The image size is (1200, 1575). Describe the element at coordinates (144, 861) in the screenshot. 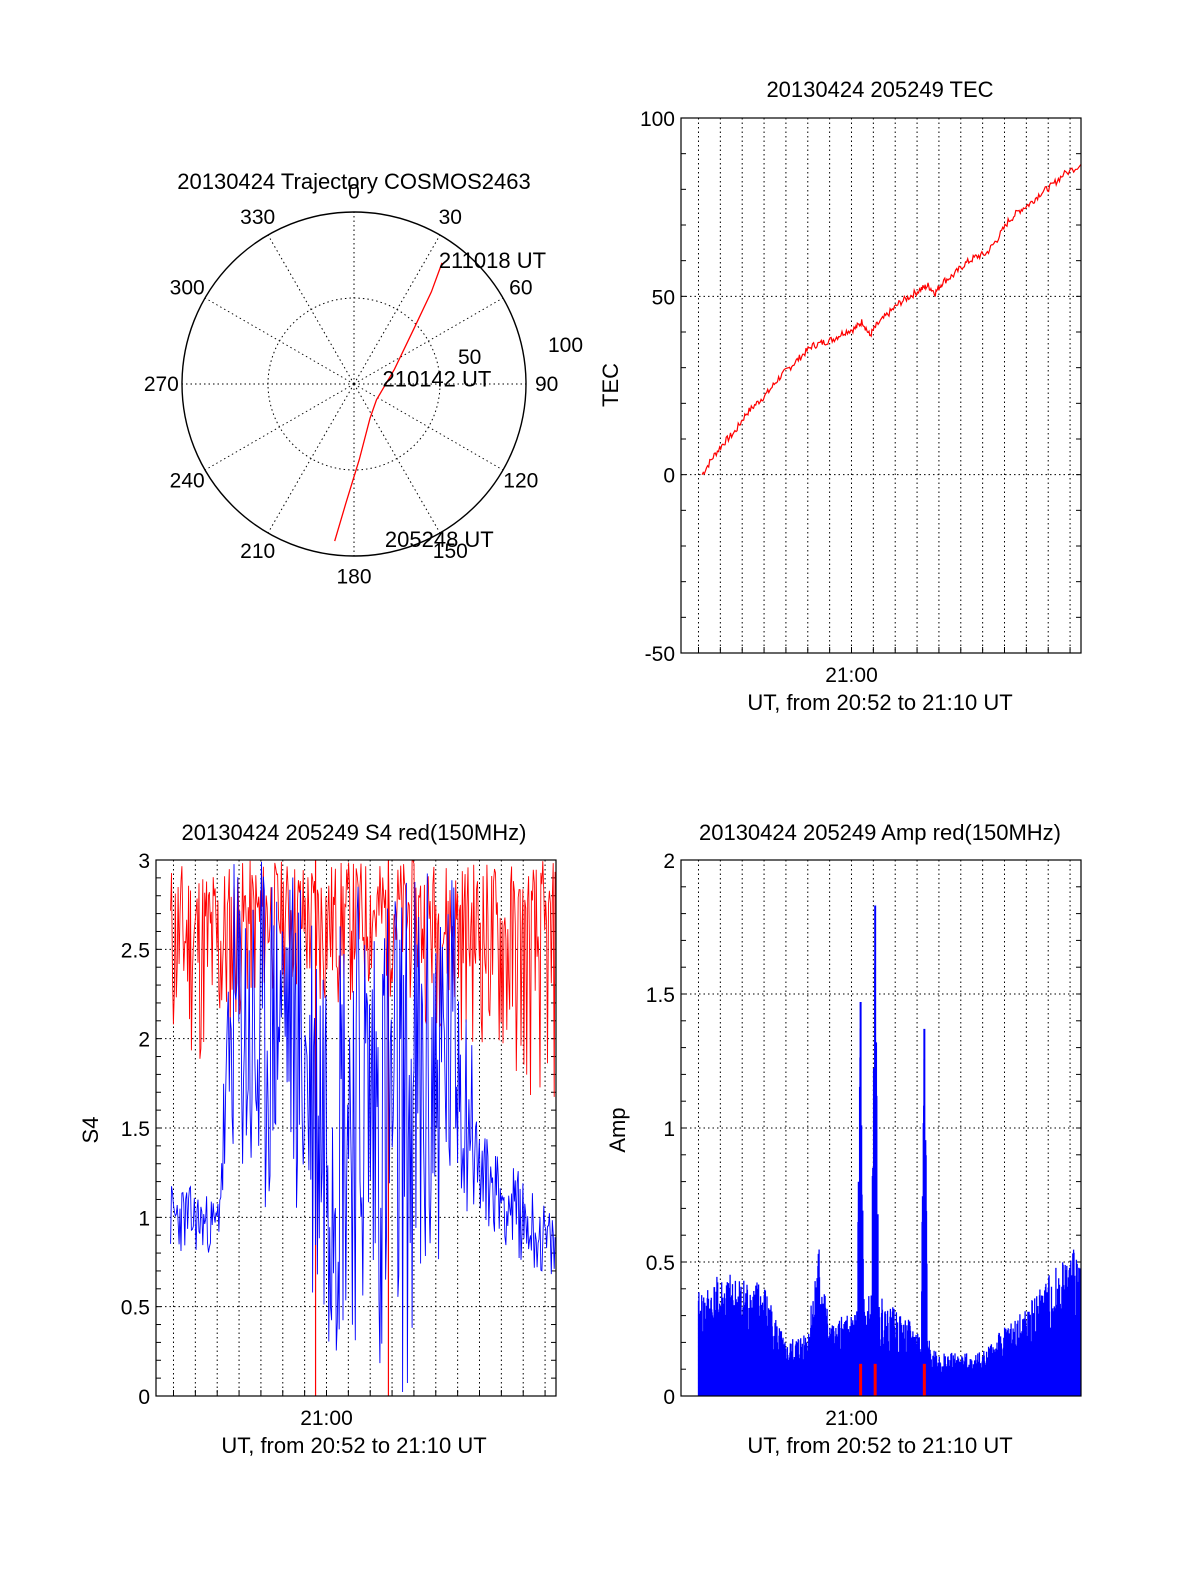

I see `y-tick-label: 3` at that location.